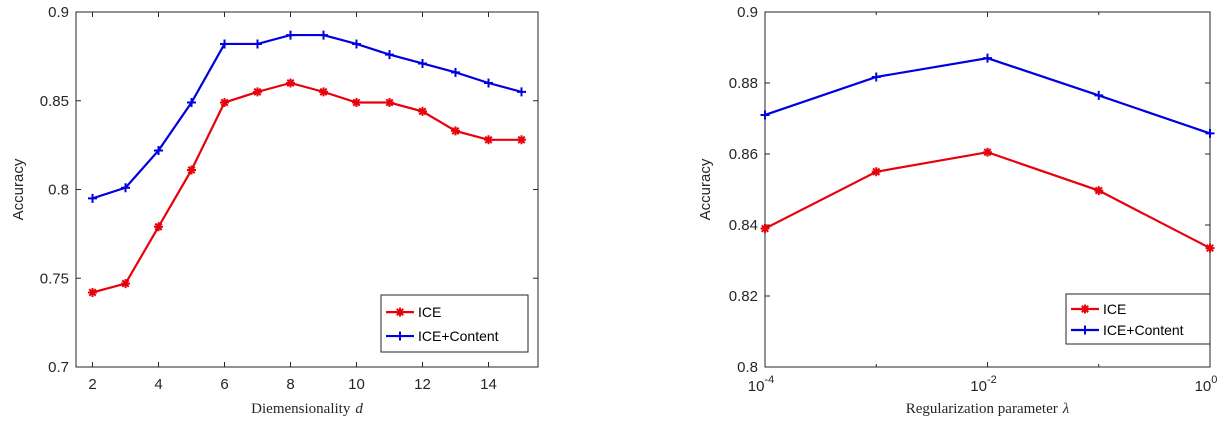  Describe the element at coordinates (54, 101) in the screenshot. I see `y-tick-label: 0.85` at that location.